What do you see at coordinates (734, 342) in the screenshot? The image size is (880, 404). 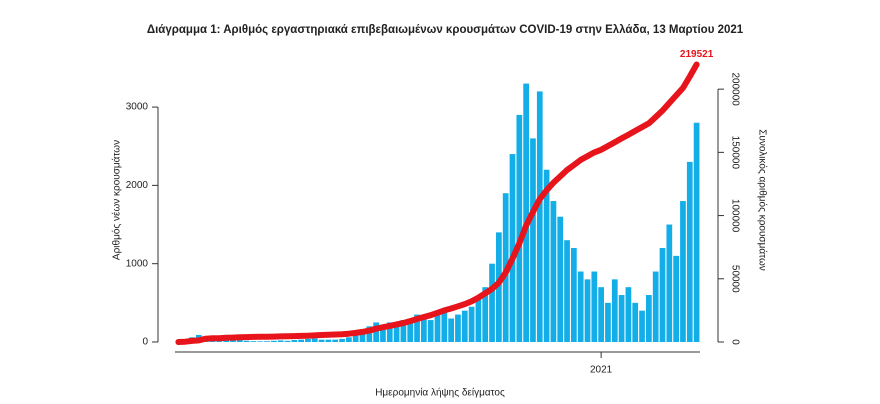 I see `y2-tick-label: 0` at bounding box center [734, 342].